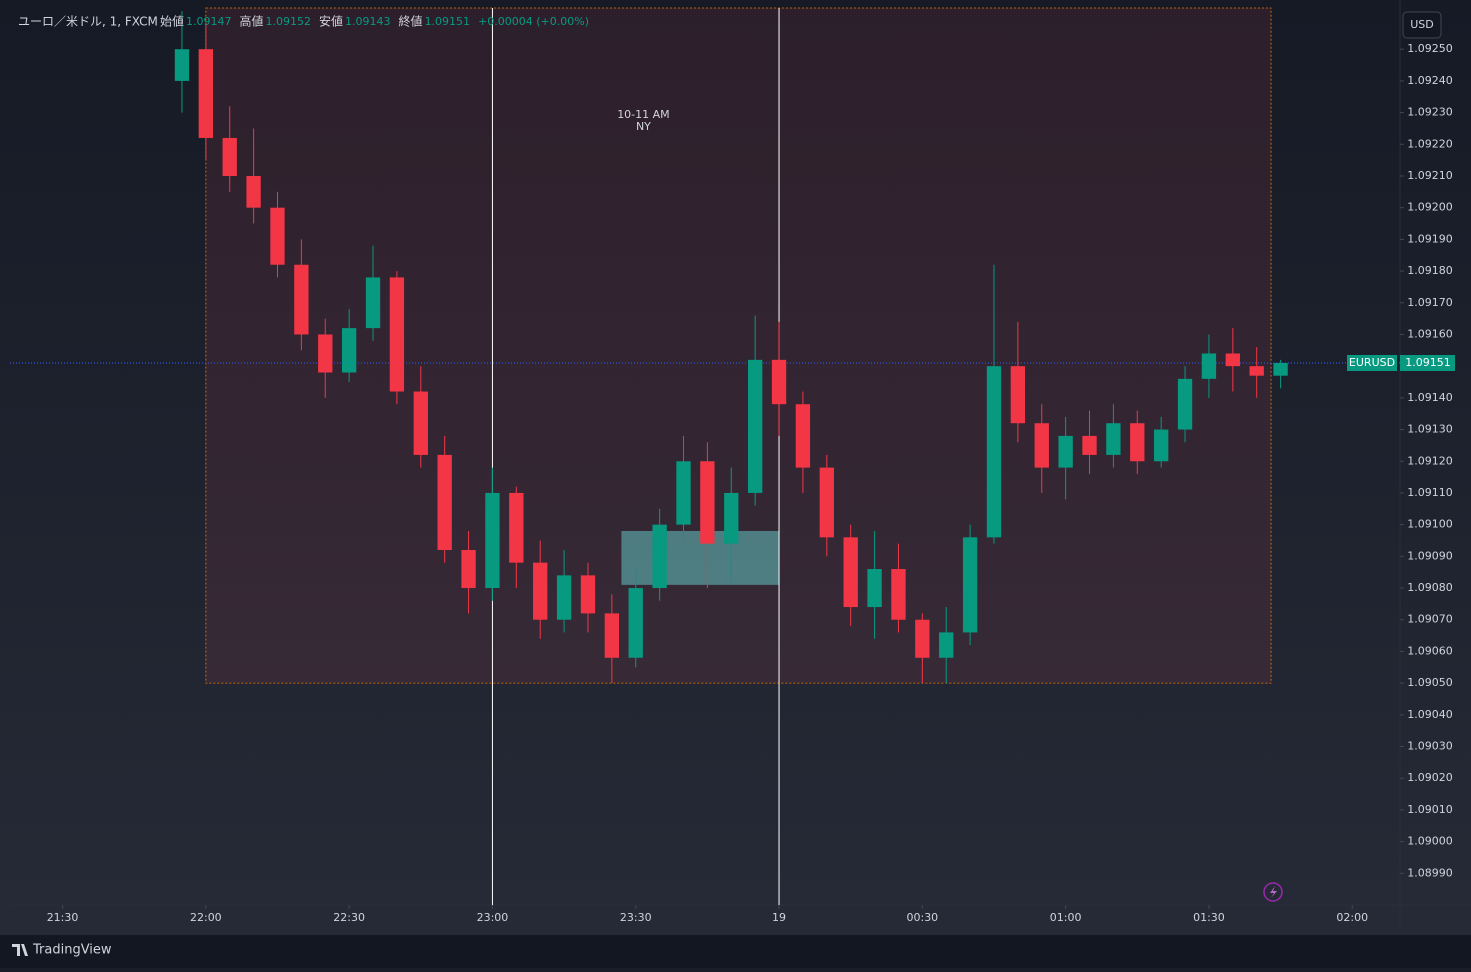 This screenshot has width=1471, height=972. Describe the element at coordinates (206, 917) in the screenshot. I see `x-tick-label: 22:00` at that location.